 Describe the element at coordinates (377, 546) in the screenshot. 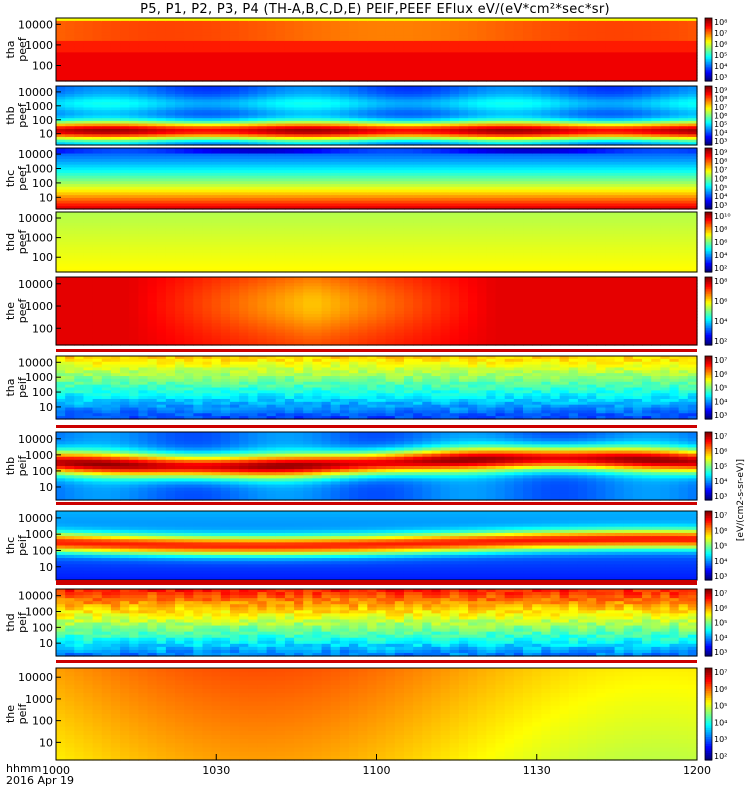

I see `heatmap-thc-peif` at that location.